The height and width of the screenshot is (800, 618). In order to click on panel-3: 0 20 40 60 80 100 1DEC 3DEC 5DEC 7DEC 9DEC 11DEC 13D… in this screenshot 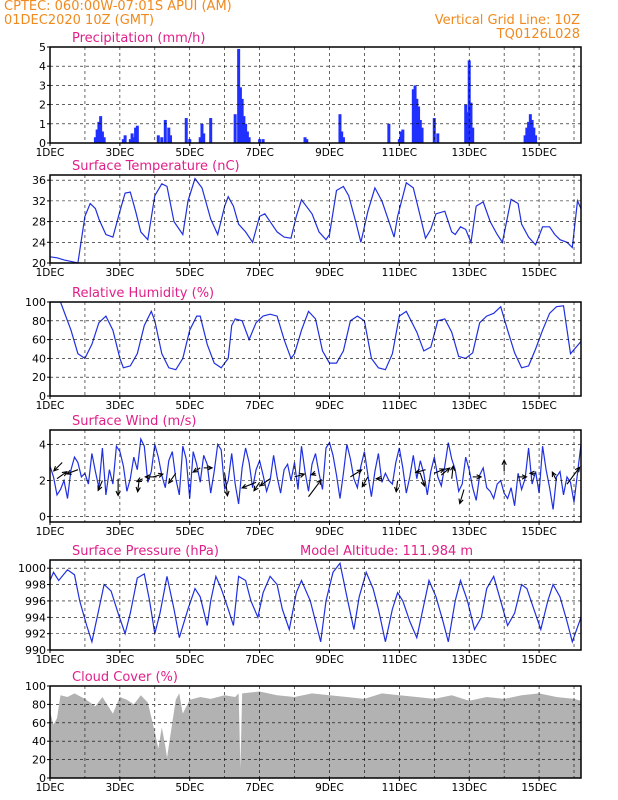, I will do `click(303, 349)`.